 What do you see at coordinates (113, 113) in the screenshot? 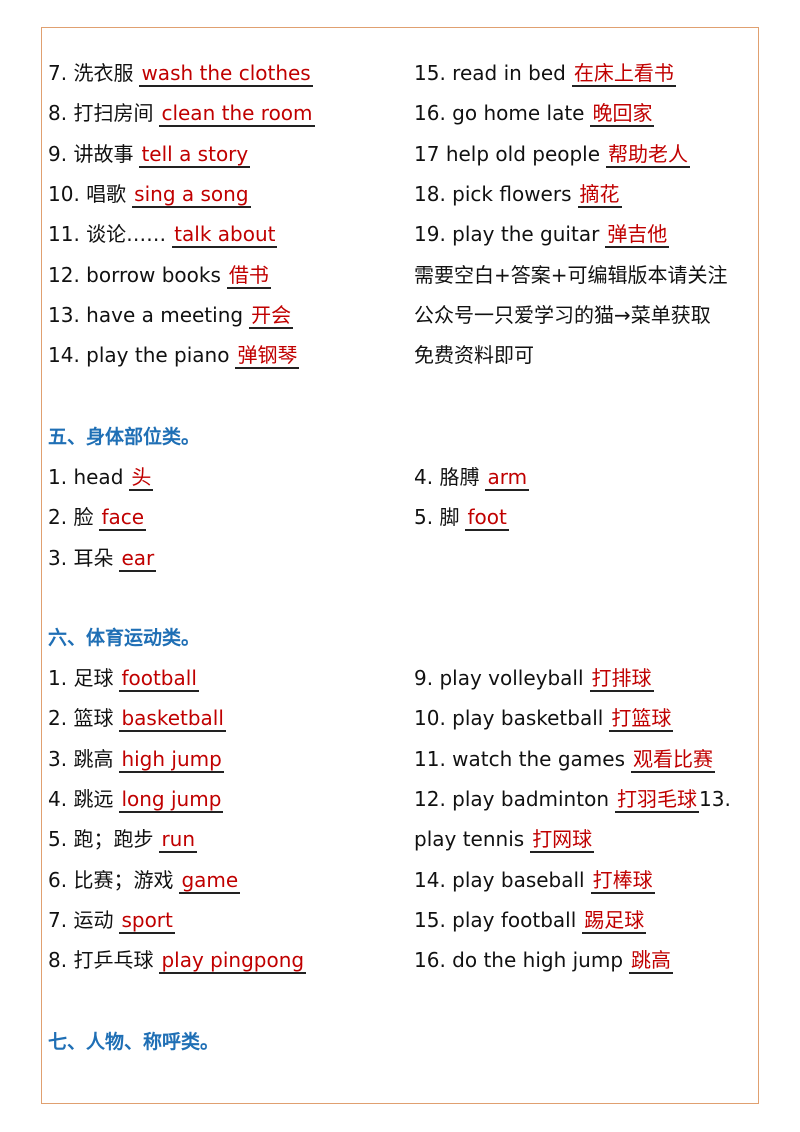
I see `item-term: 打扫房间` at bounding box center [113, 113].